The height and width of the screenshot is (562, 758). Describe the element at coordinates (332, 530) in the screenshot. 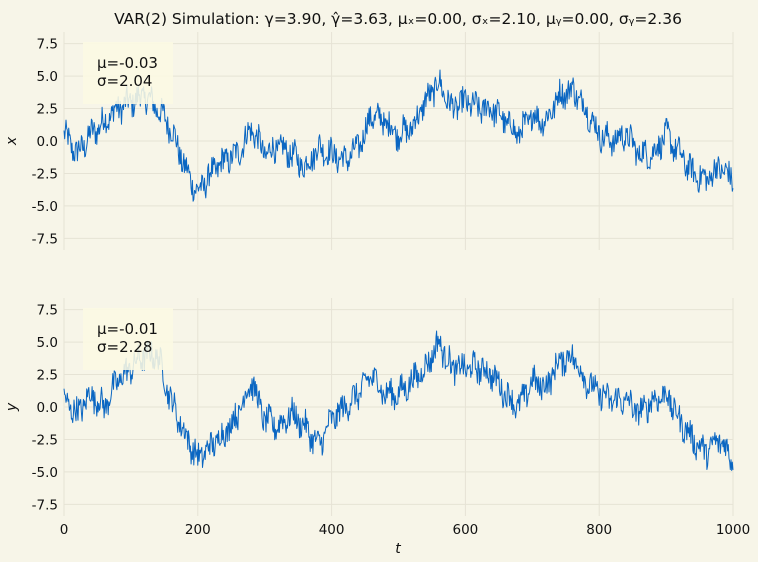

I see `x-tick-label: 400` at that location.